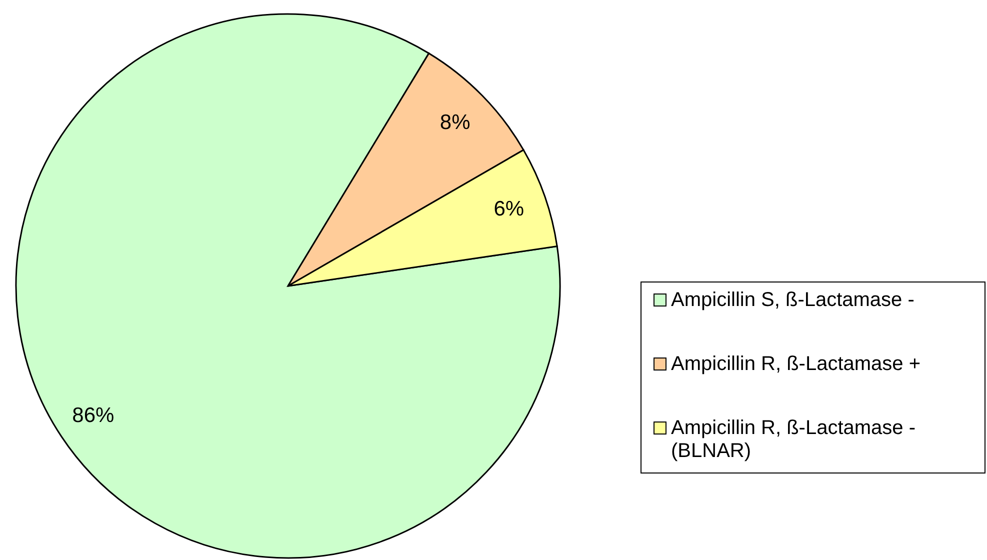  I want to click on data-label: 6%, so click(509, 209).